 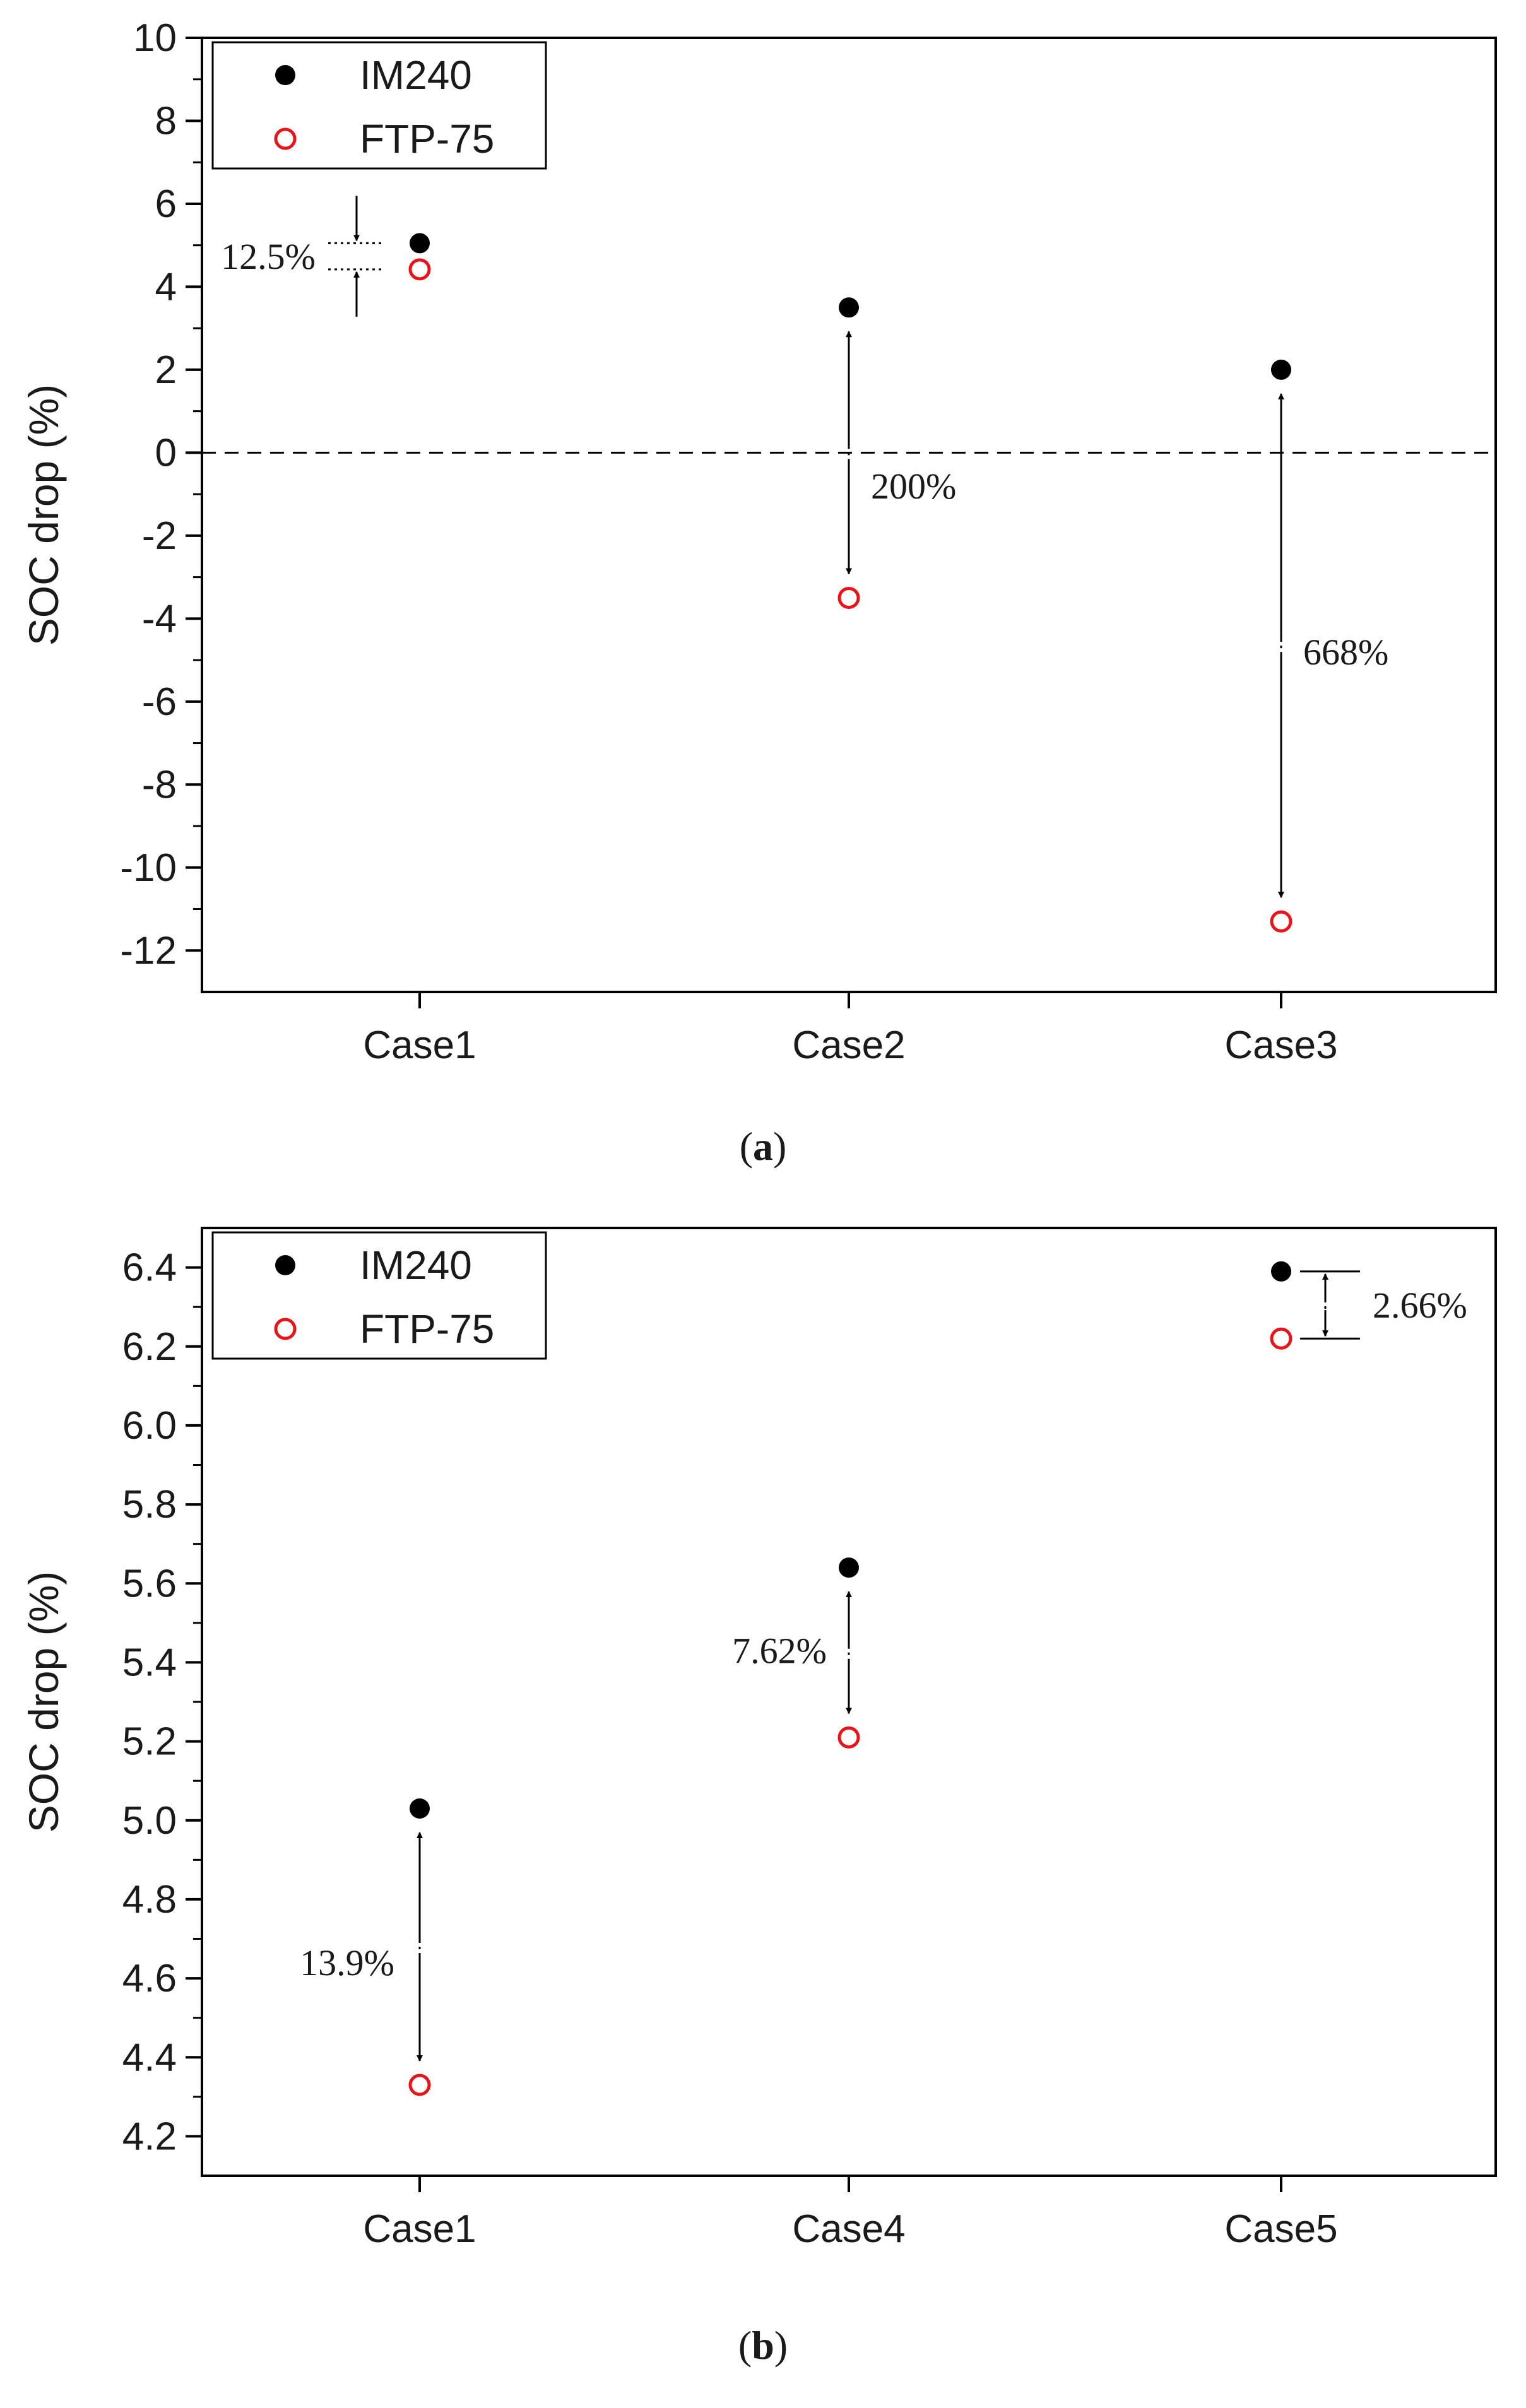 I want to click on y-tick-label: -6, so click(x=159, y=702).